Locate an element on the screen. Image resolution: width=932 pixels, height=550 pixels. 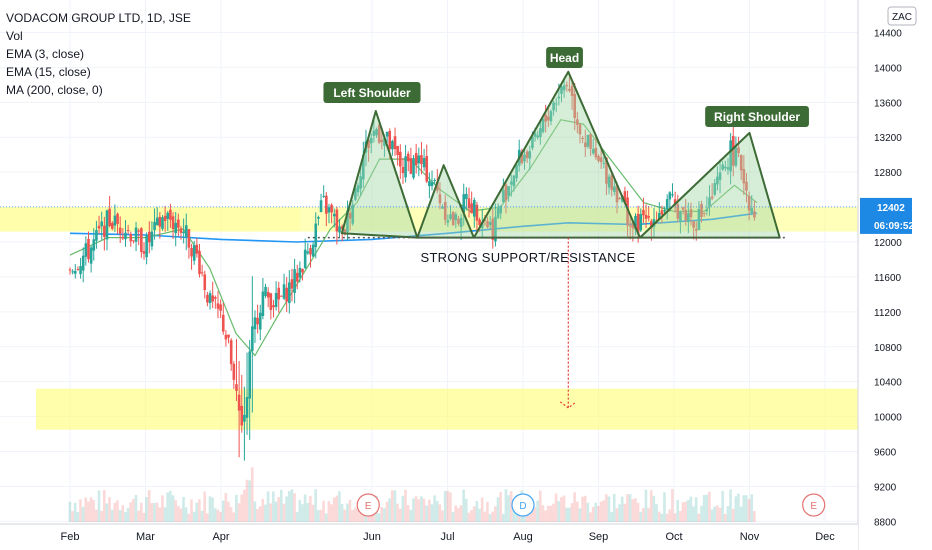
legend-study-volume: Vol is located at coordinates (14, 36).